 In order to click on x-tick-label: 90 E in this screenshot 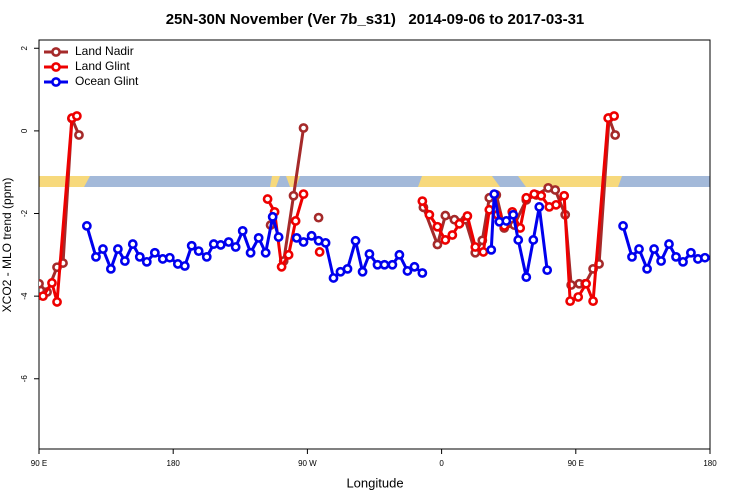, I will do `click(576, 463)`.